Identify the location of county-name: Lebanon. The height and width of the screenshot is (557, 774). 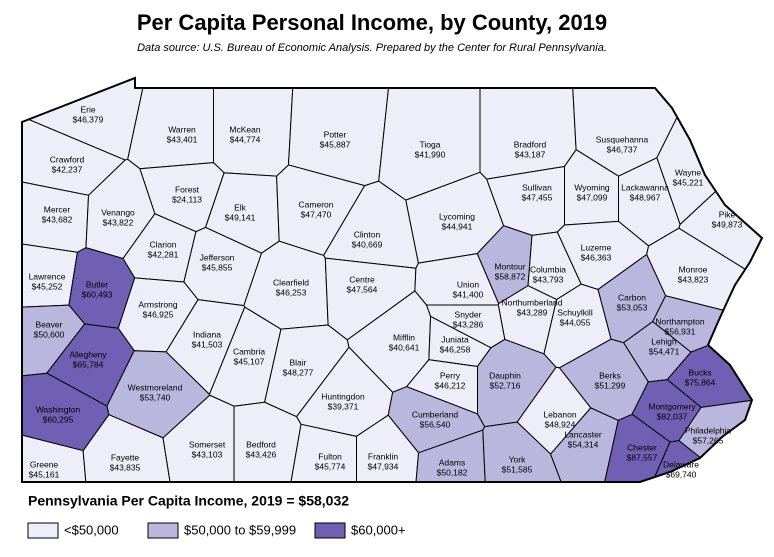
(559, 414).